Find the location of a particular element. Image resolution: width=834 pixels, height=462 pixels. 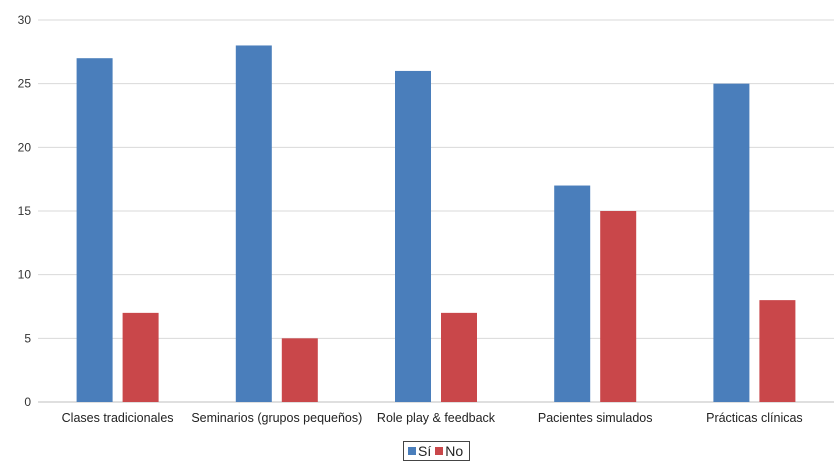

y-tick-label-30: 30 is located at coordinates (25, 20).